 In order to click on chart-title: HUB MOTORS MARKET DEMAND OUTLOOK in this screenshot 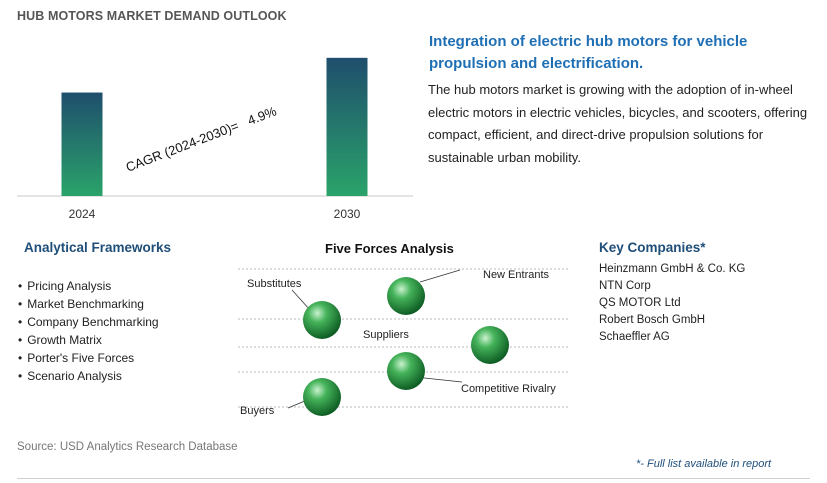, I will do `click(152, 16)`.